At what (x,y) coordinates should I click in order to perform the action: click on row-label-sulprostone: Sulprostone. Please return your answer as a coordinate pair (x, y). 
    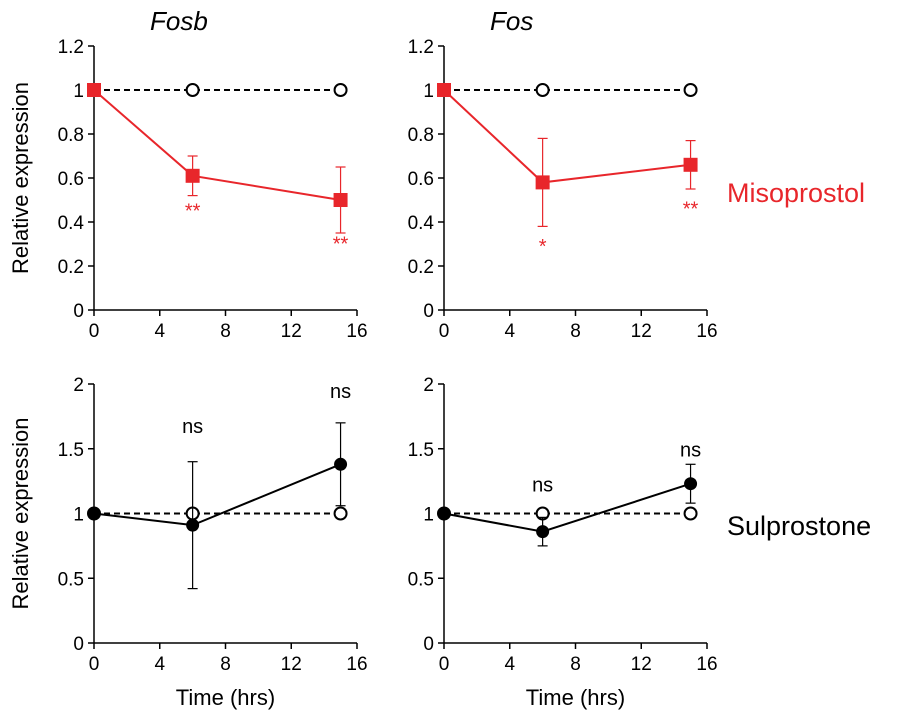
    Looking at the image, I should click on (799, 526).